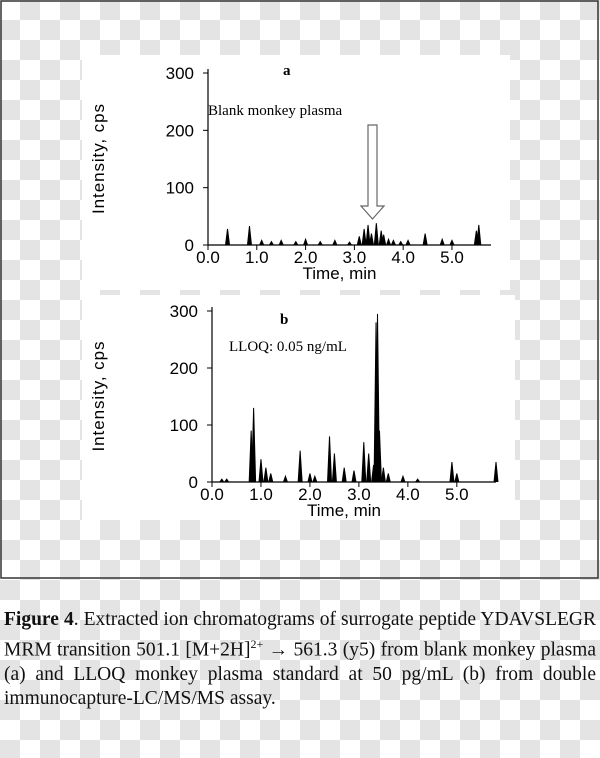 Image resolution: width=600 pixels, height=758 pixels. What do you see at coordinates (288, 347) in the screenshot?
I see `annotation: LLOQ: 0.05 ng/mL` at bounding box center [288, 347].